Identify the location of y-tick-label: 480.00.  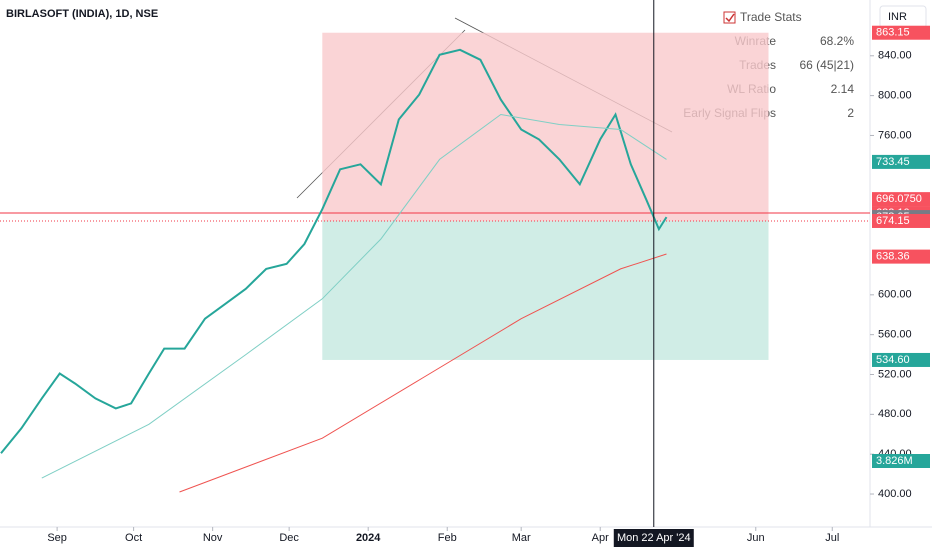
(895, 414).